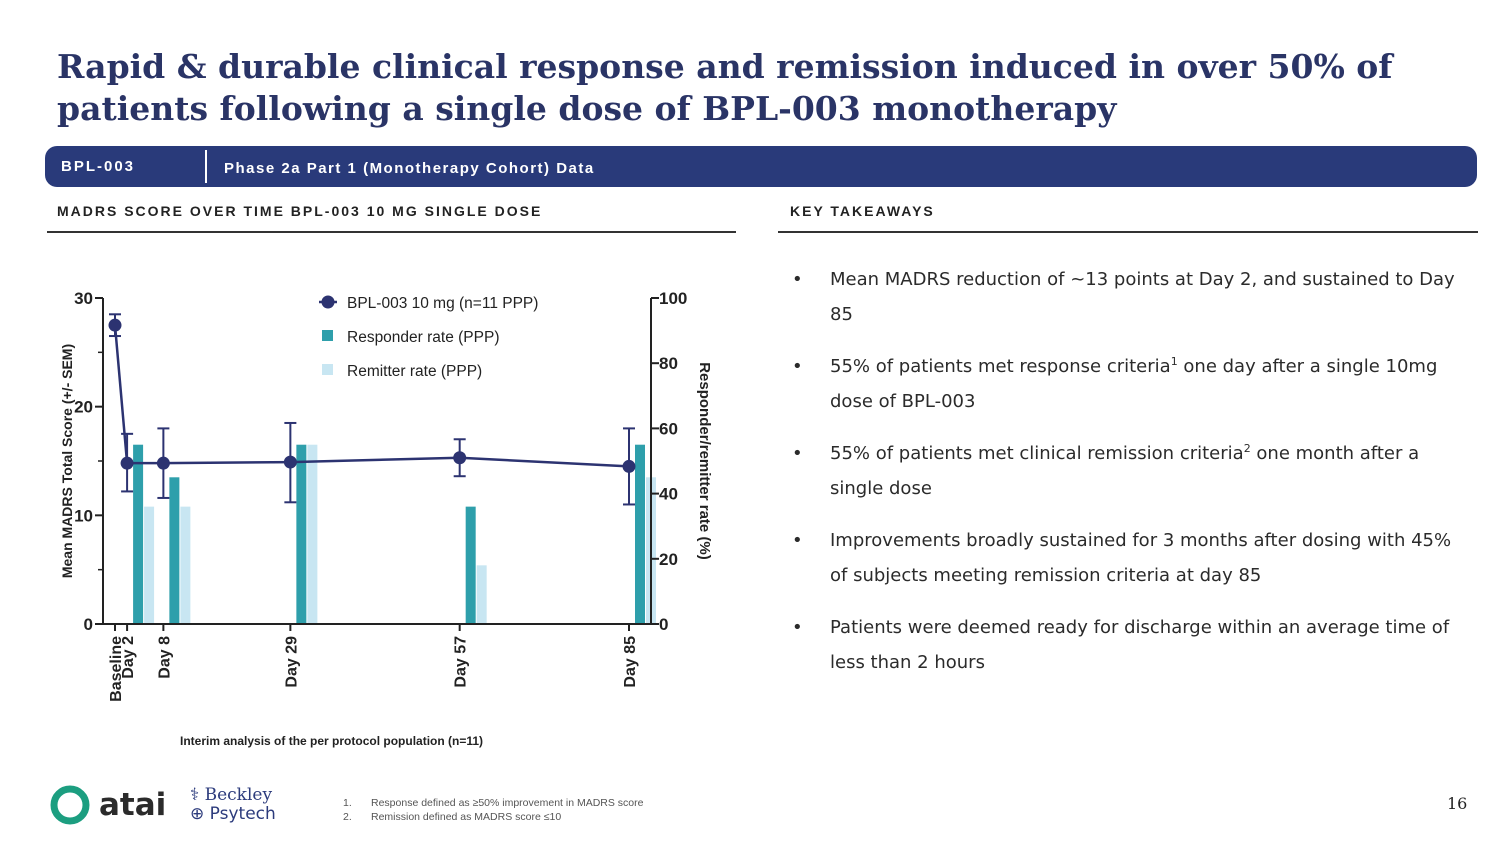 The width and height of the screenshot is (1511, 847). Describe the element at coordinates (195, 795) in the screenshot. I see `beckley-icon: ⚕` at that location.